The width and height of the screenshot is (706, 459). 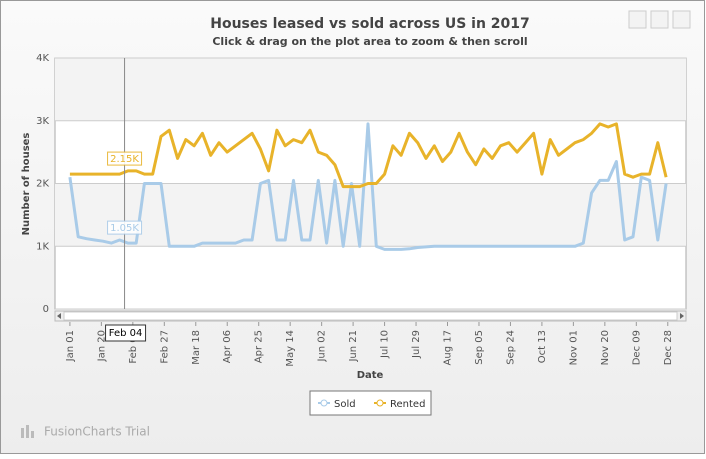 I want to click on x-tick-label: Jun 02, so click(x=322, y=346).